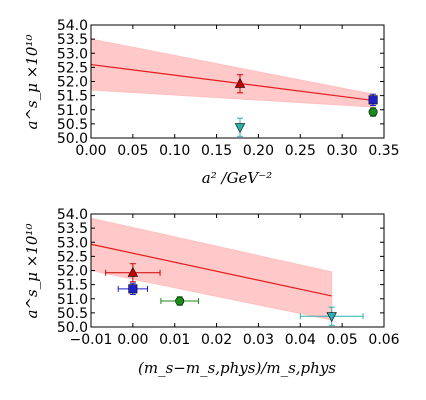  Describe the element at coordinates (300, 340) in the screenshot. I see `x-tick-label: 0.04` at that location.